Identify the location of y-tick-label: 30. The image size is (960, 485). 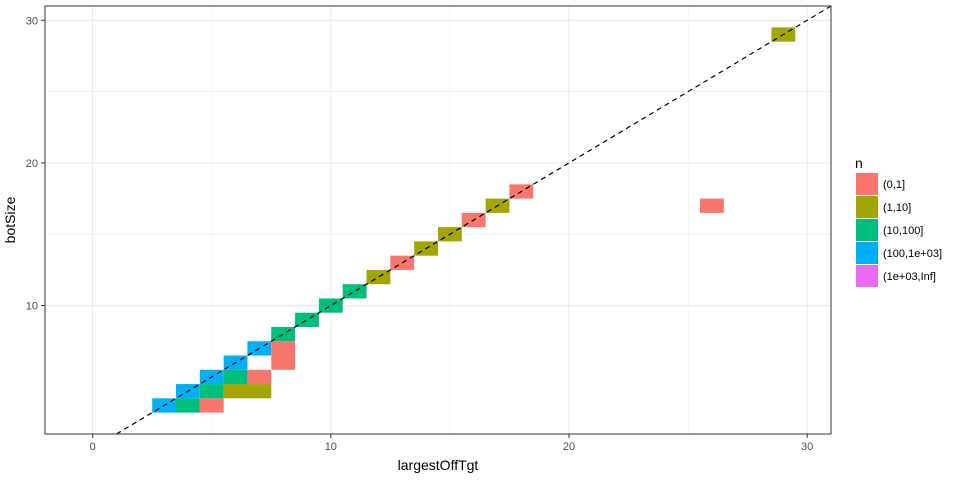
(32, 21).